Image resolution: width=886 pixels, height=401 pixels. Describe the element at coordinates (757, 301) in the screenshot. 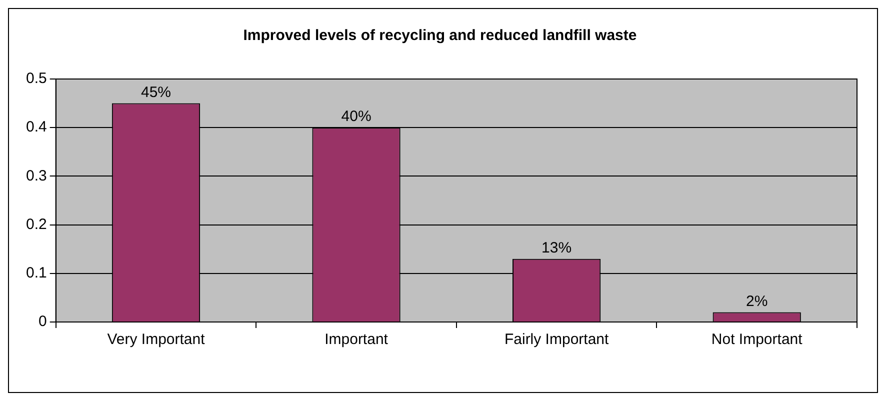

I see `data-label: 2%` at that location.